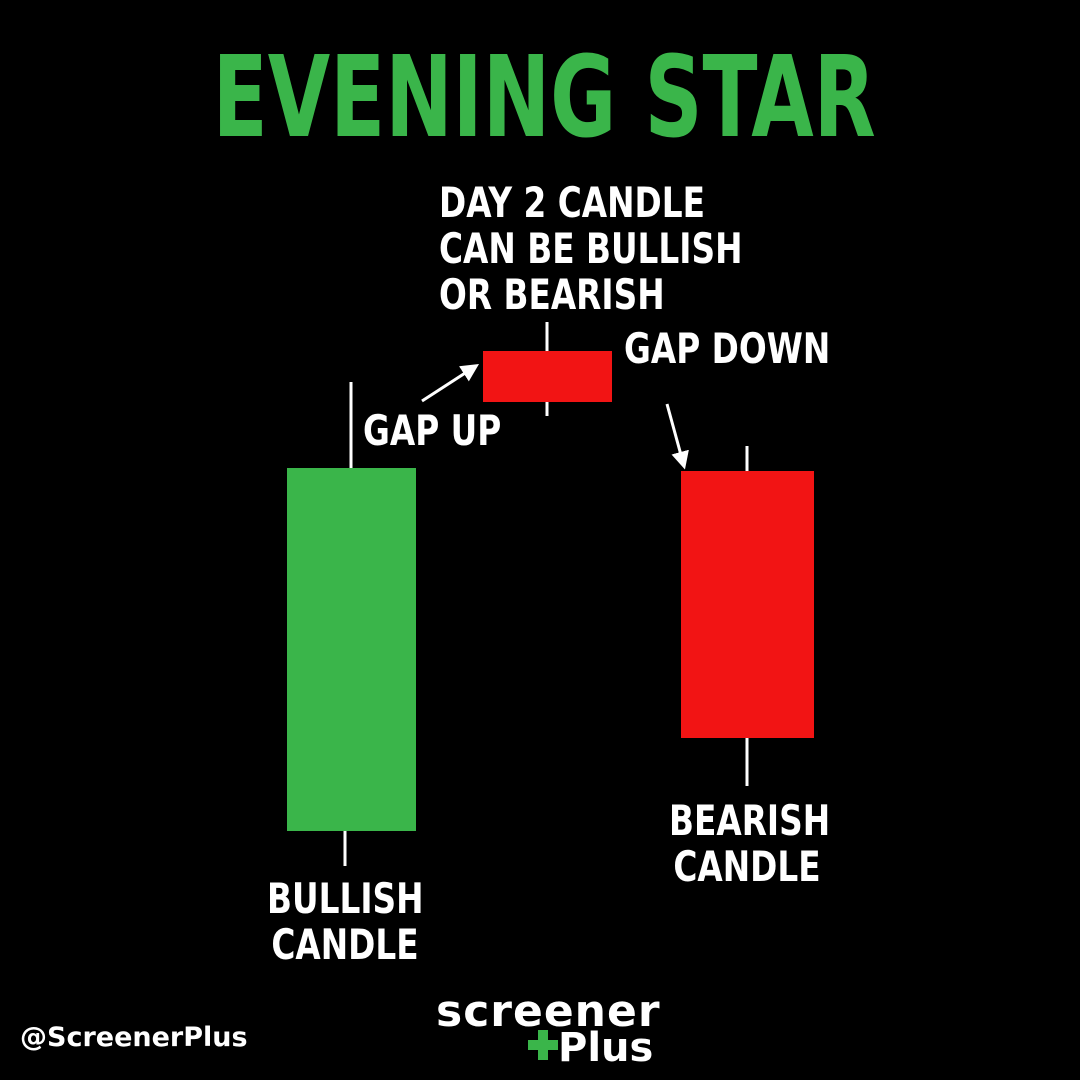 This screenshot has width=1080, height=1080. Describe the element at coordinates (345, 944) in the screenshot. I see `bullish-caption-line-2: CANDLE` at that location.